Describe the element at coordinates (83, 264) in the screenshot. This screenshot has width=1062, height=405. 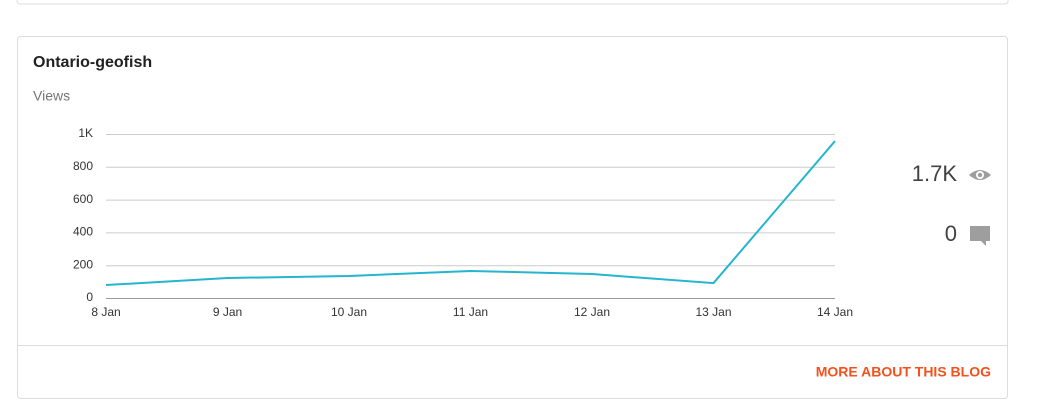
I see `y-tick-label: 200` at that location.